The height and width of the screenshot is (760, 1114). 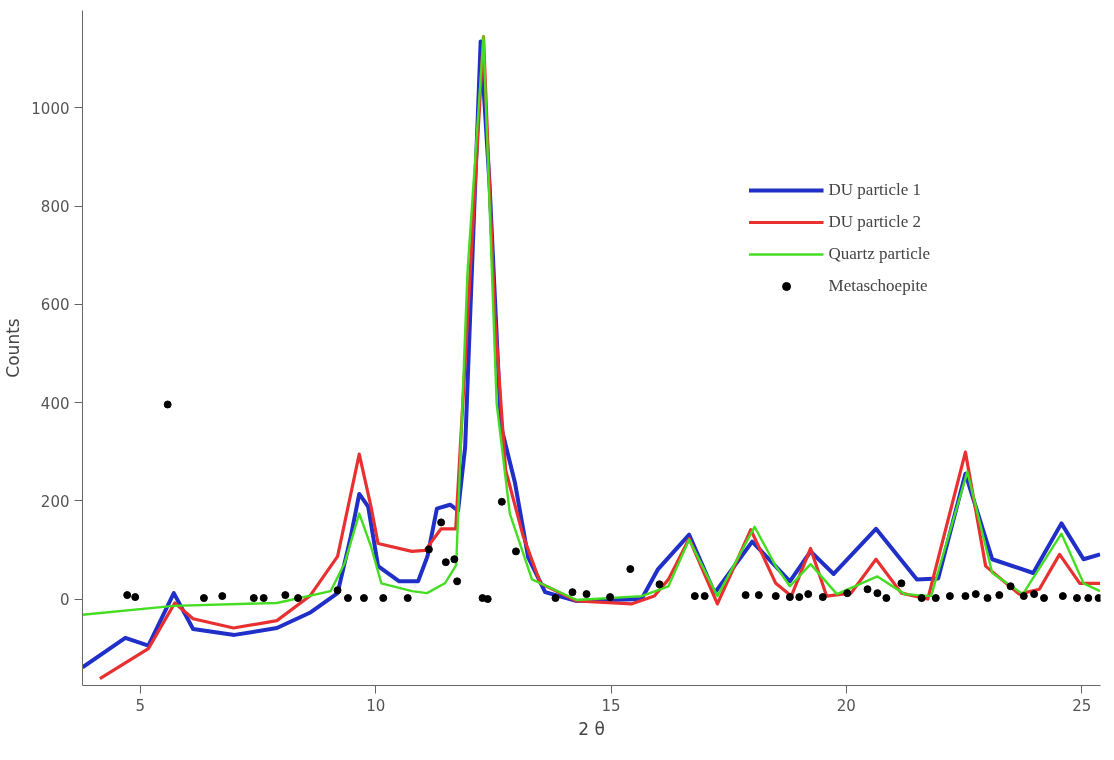 I want to click on x-tick-label: 10, so click(x=376, y=705).